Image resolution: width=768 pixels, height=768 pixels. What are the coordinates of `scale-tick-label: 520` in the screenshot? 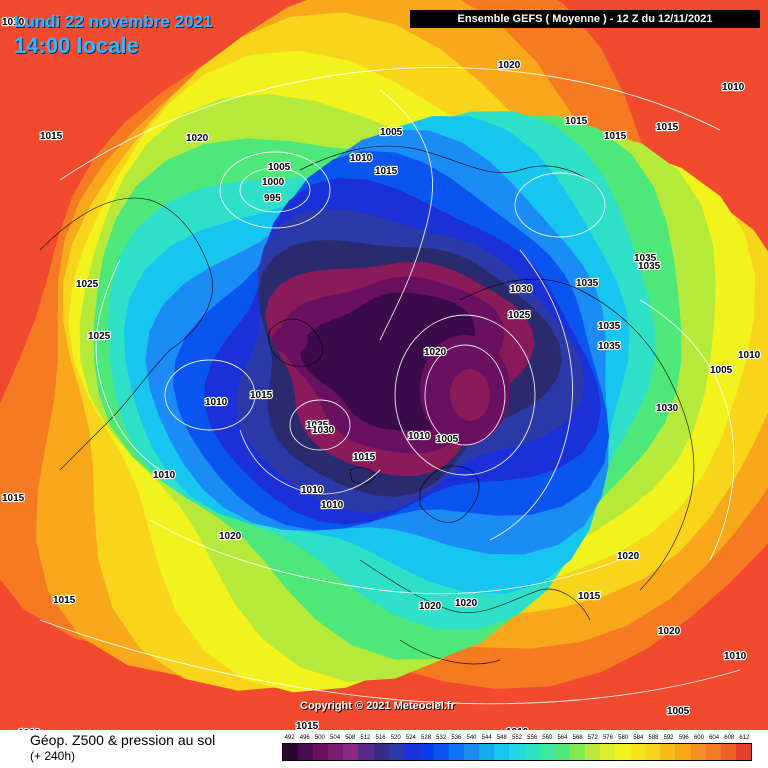 It's located at (395, 738).